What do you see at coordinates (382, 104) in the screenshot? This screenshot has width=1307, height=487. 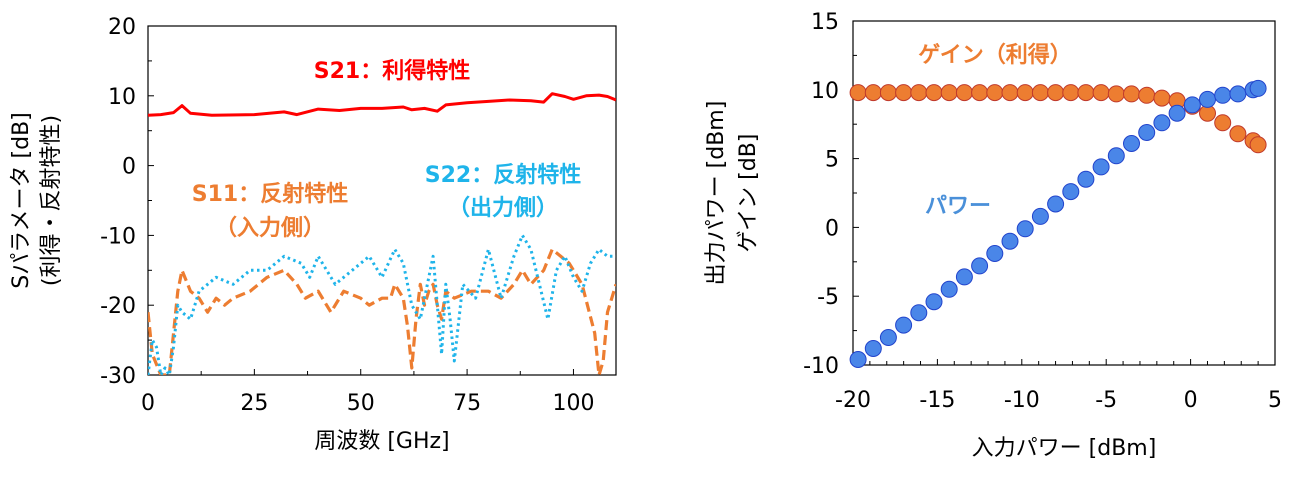 I see `series-s21-line` at bounding box center [382, 104].